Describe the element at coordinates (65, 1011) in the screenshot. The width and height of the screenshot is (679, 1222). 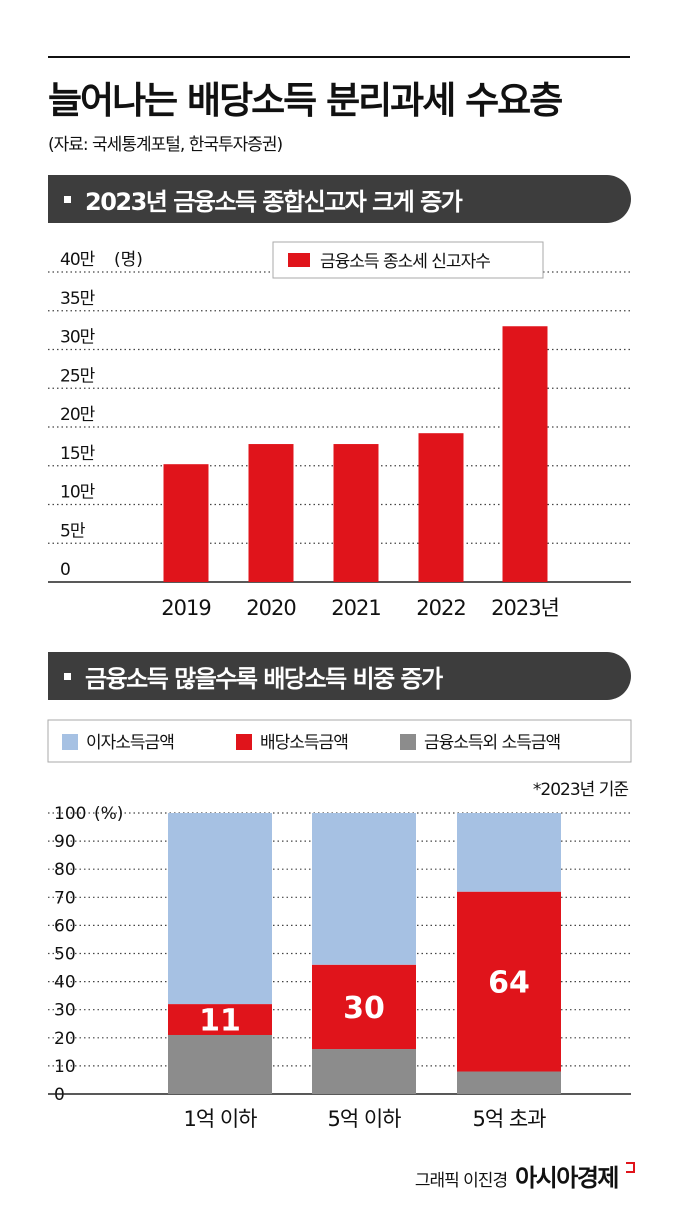
I see `y-tick-label: 30` at that location.